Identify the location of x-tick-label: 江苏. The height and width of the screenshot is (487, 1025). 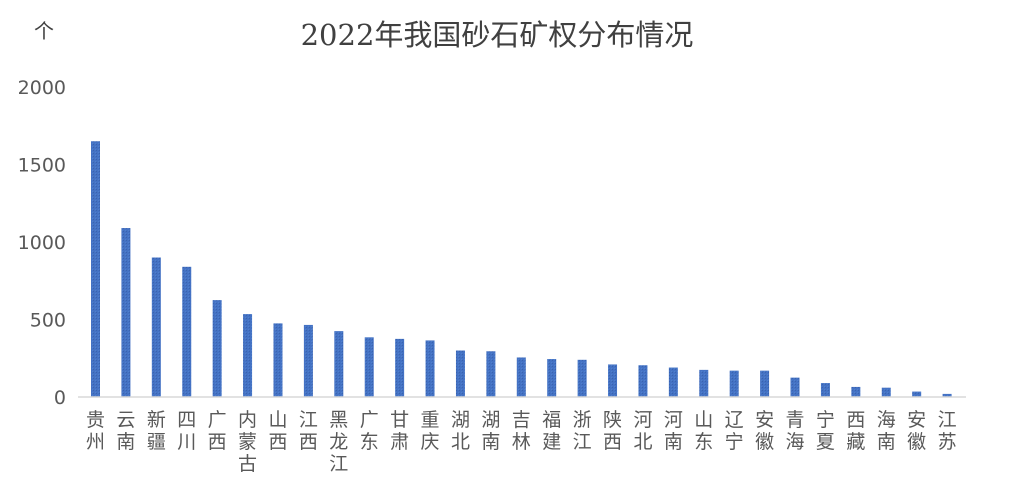
(947, 431).